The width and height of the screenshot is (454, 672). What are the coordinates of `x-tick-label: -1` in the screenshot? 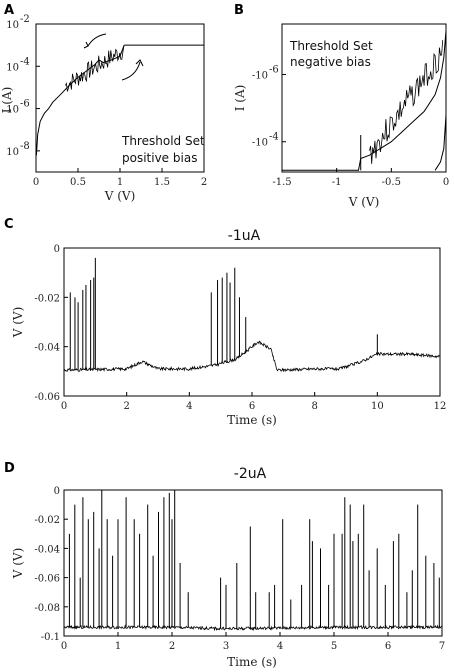 It's located at (337, 182).